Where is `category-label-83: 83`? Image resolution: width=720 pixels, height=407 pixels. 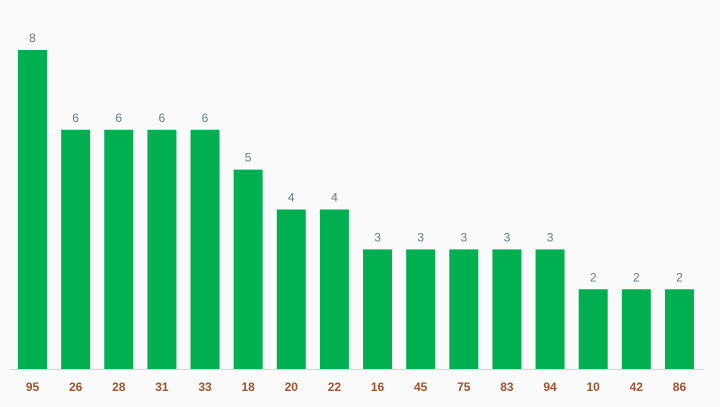
category-label-83: 83 is located at coordinates (507, 387).